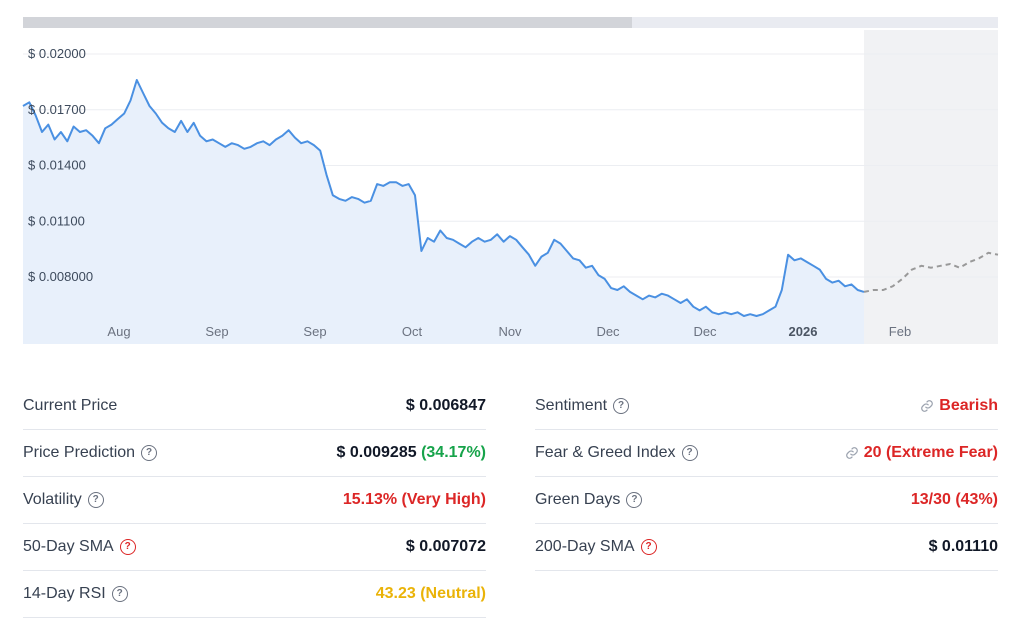  Describe the element at coordinates (56, 220) in the screenshot. I see `y-tick-label: $ 0.01100` at that location.